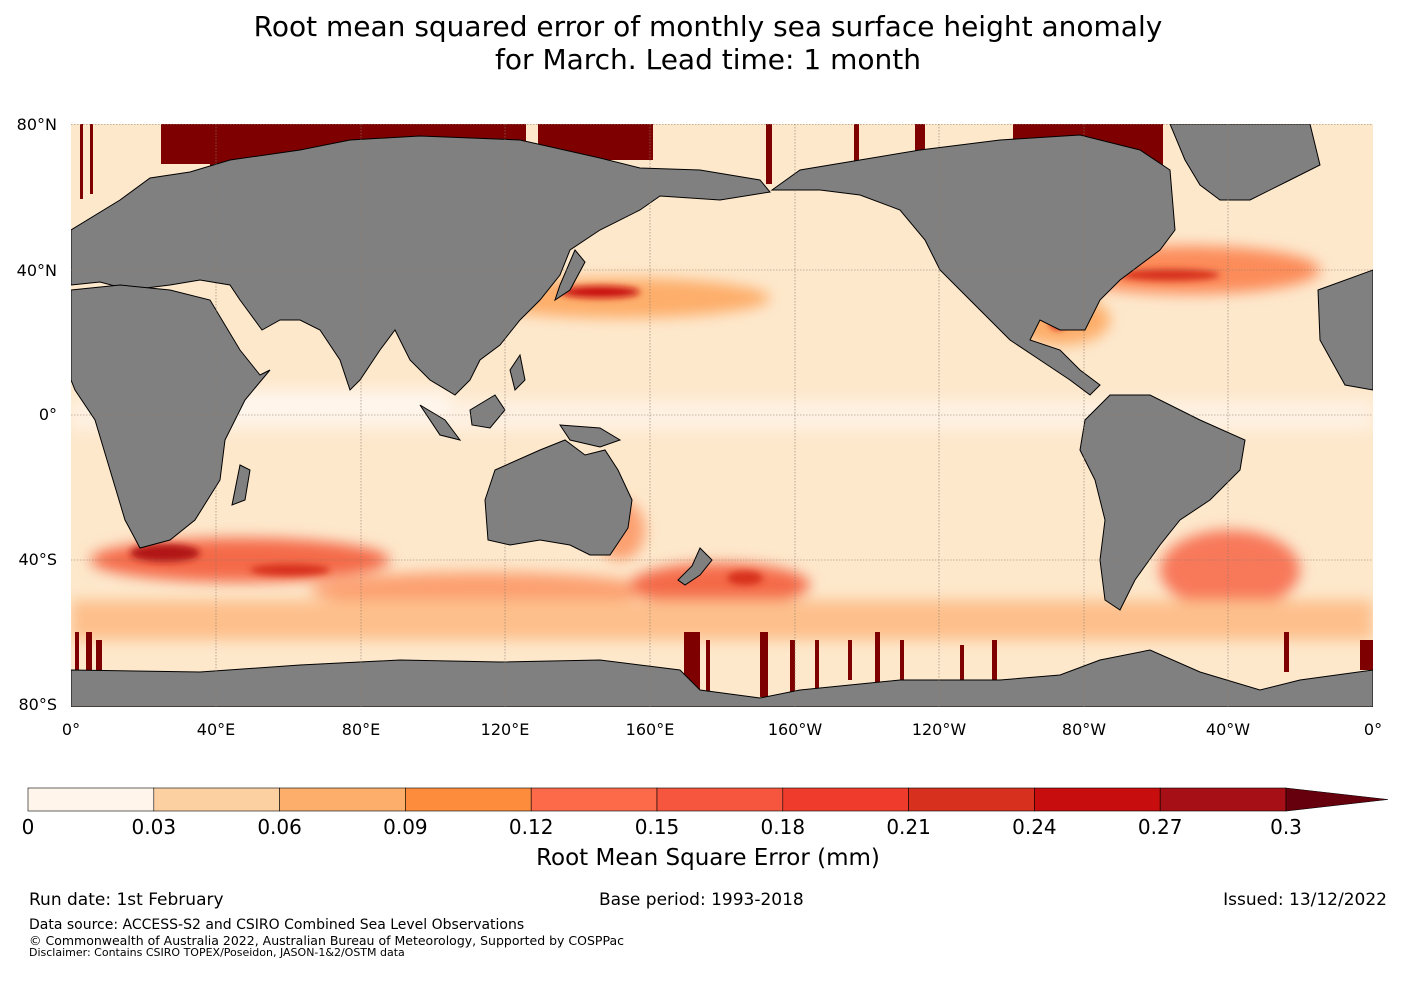 This screenshot has height=990, width=1416. What do you see at coordinates (708, 59) in the screenshot?
I see `chart-title-line2: for March. Lead time: 1 month` at bounding box center [708, 59].